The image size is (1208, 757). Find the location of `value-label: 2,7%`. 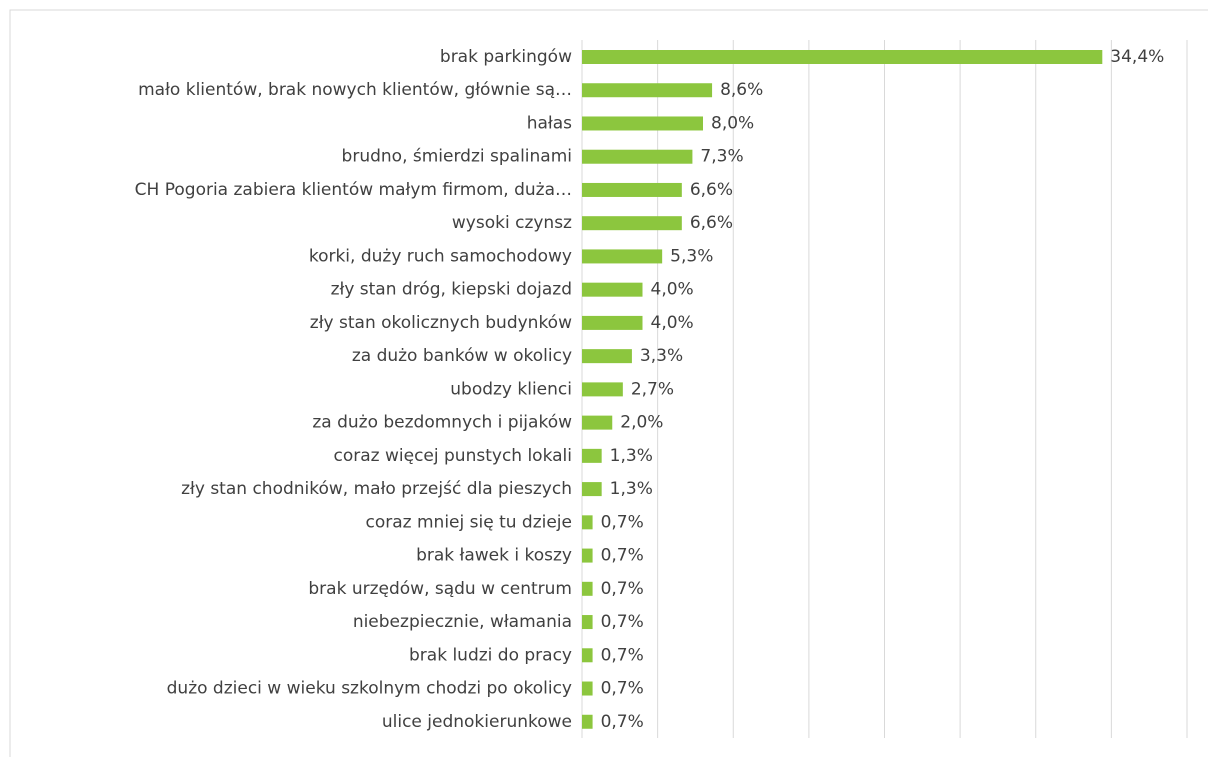

value-label: 2,7% is located at coordinates (652, 389).